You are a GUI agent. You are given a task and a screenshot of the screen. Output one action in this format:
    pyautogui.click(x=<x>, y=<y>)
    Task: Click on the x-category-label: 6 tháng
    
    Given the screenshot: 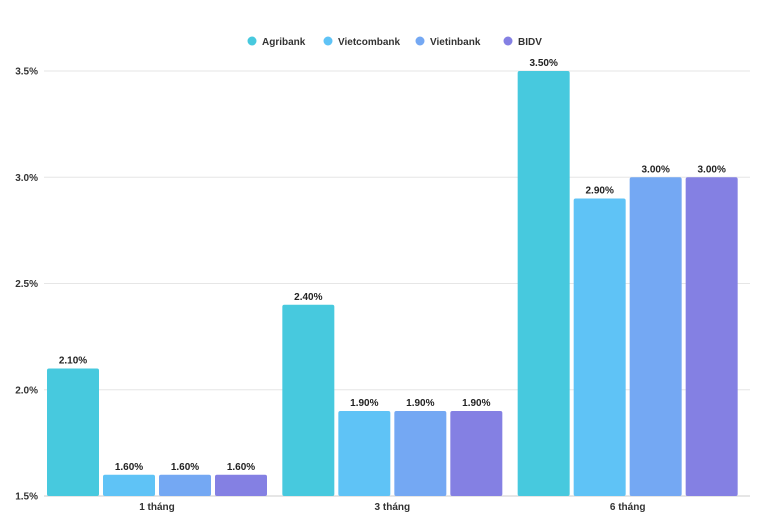 What is the action you would take?
    pyautogui.click(x=628, y=507)
    